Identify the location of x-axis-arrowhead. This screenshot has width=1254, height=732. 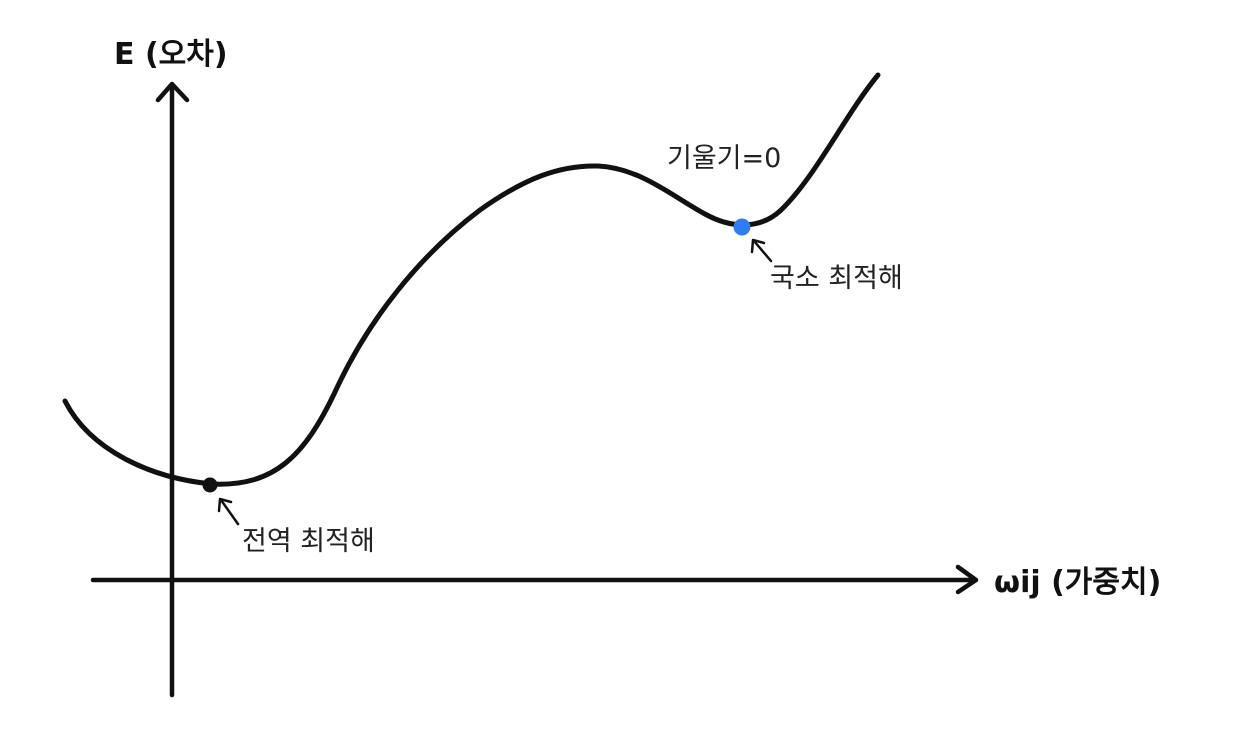
(967, 579).